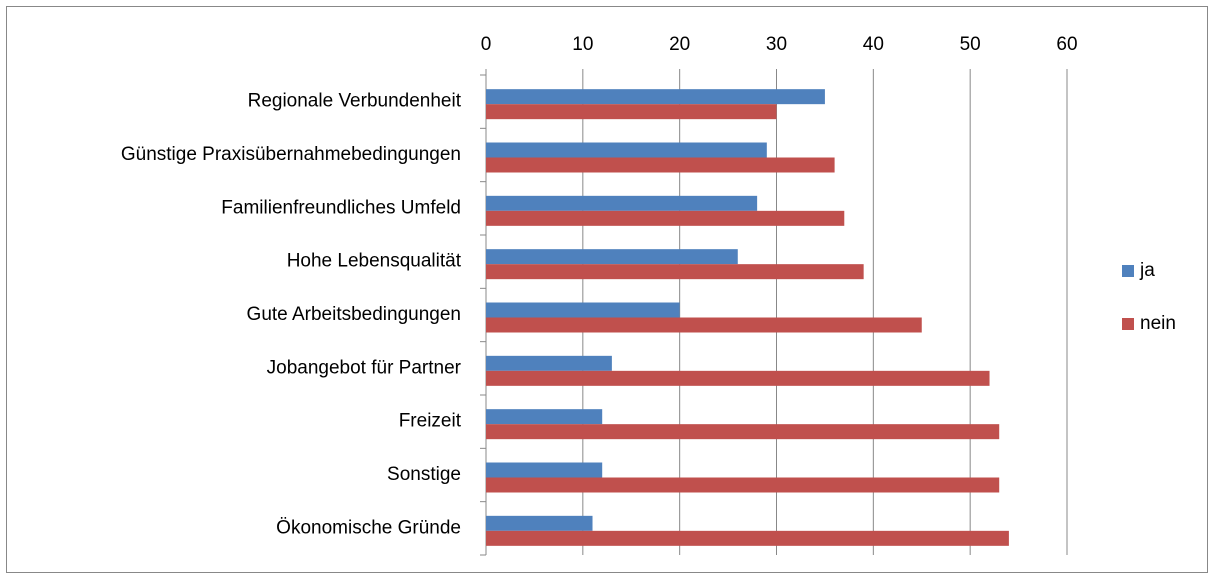 This screenshot has width=1214, height=584. What do you see at coordinates (582, 44) in the screenshot?
I see `x-tick-label: 10` at bounding box center [582, 44].